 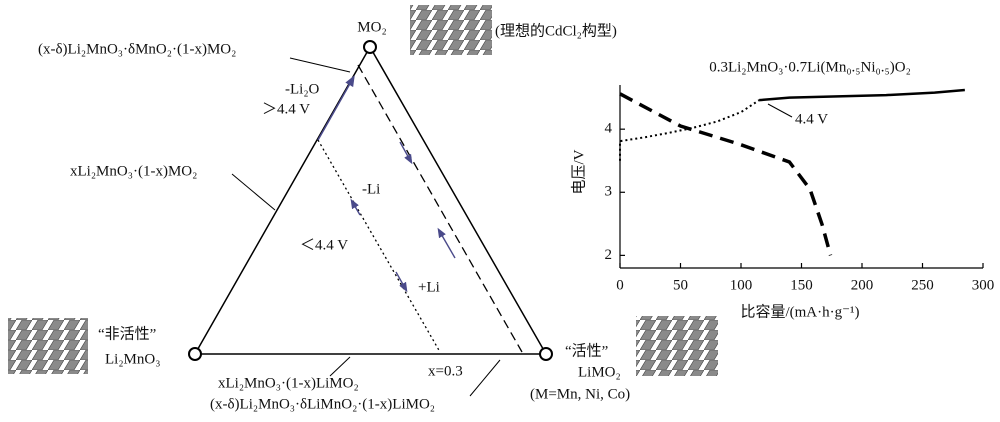 What do you see at coordinates (371, 189) in the screenshot?
I see `label: -Li` at bounding box center [371, 189].